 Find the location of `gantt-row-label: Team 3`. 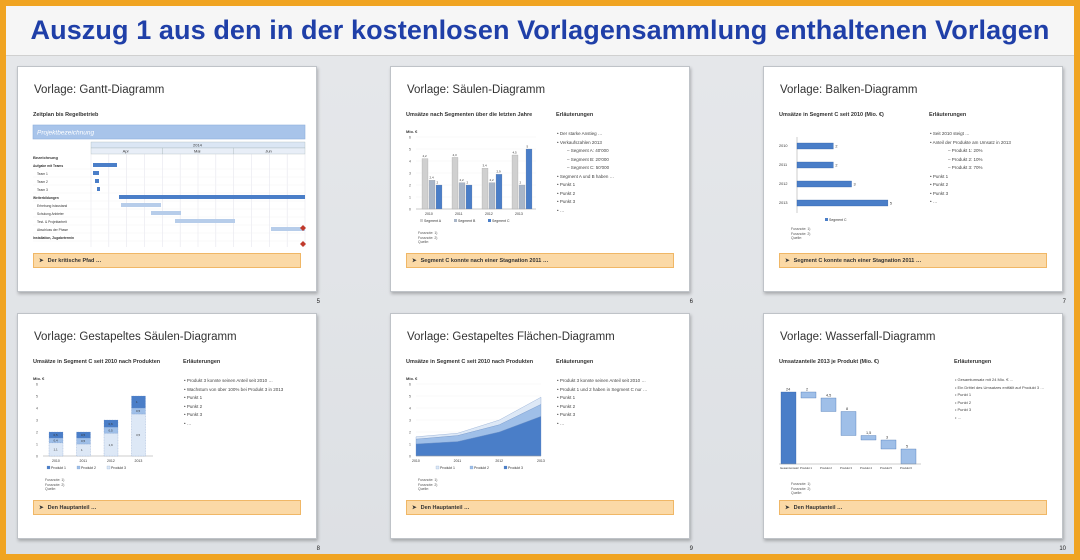

gantt-row-label: Team 3 is located at coordinates (42, 190).